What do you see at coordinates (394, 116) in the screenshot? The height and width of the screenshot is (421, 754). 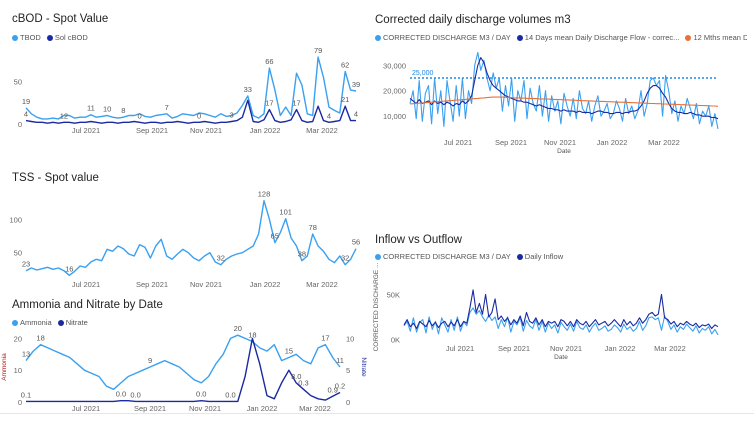 I see `y-tick-label: 10,000` at bounding box center [394, 116].